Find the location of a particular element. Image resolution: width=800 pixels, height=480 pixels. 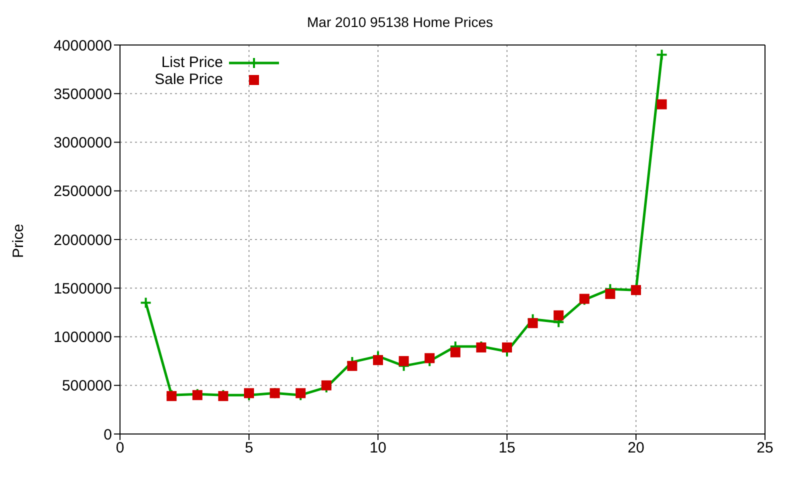

y-tick-label: 4000000 is located at coordinates (83, 45).